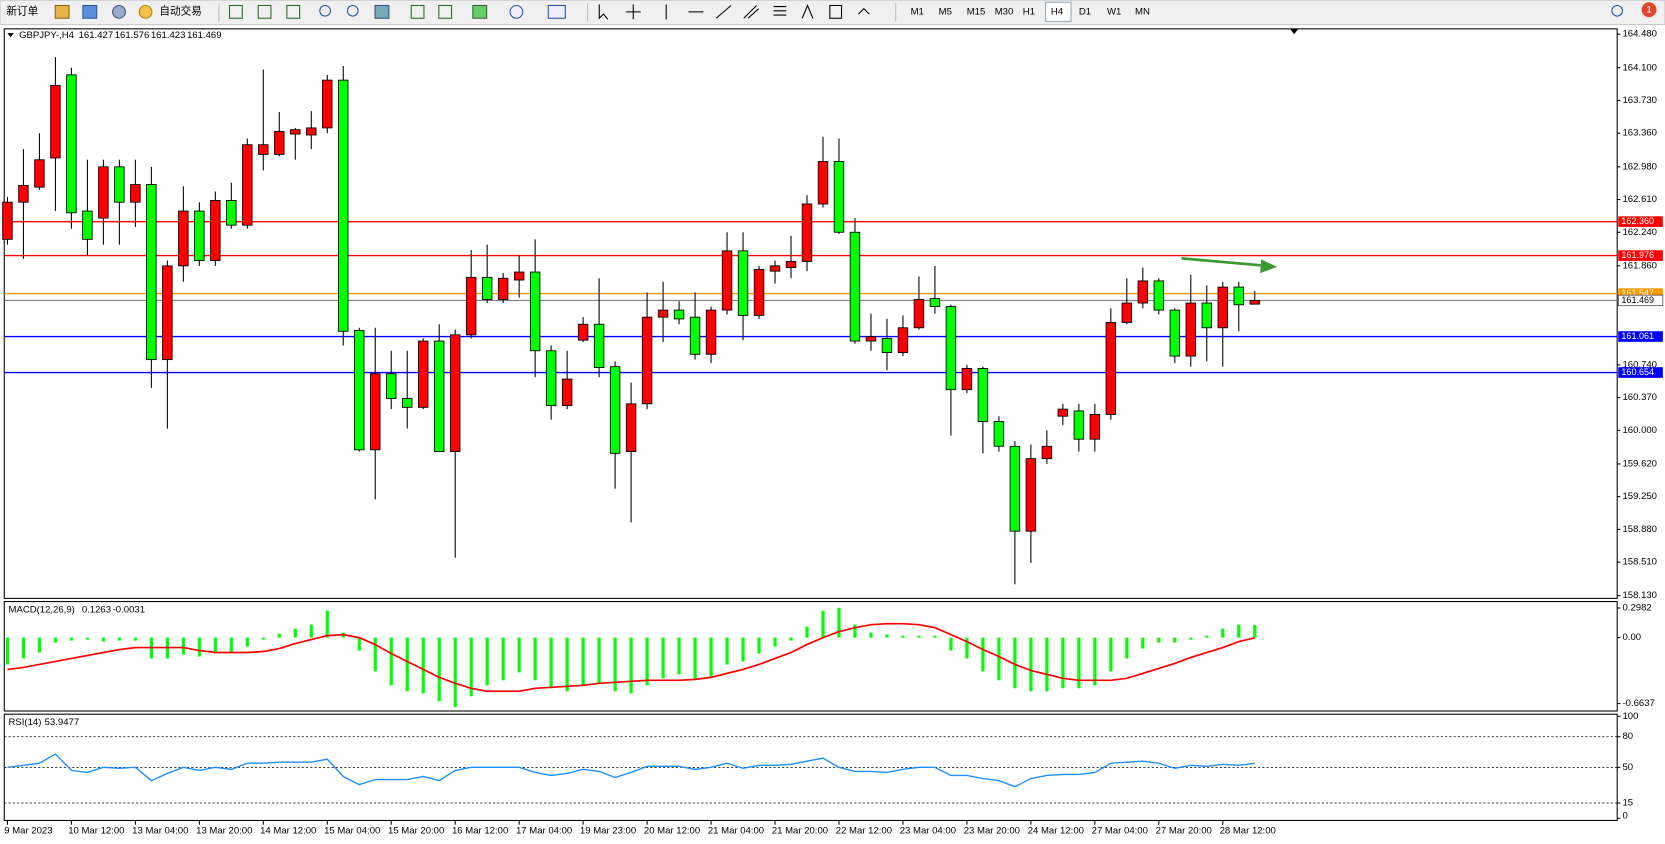 The height and width of the screenshot is (844, 1665). I want to click on macd-panel, so click(810, 656).